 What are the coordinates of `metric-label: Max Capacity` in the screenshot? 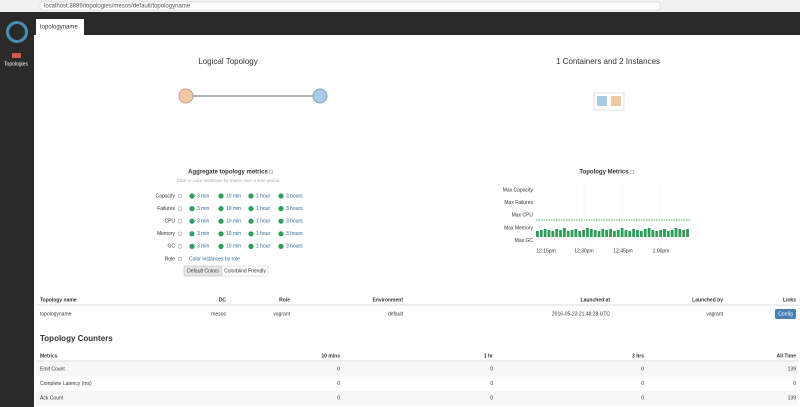 It's located at (518, 190).